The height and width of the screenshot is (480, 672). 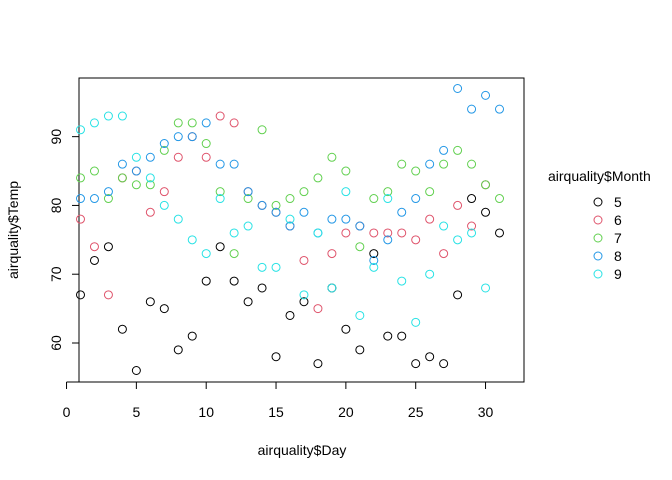 I want to click on x-axis-label: airquality$Day, so click(x=302, y=450).